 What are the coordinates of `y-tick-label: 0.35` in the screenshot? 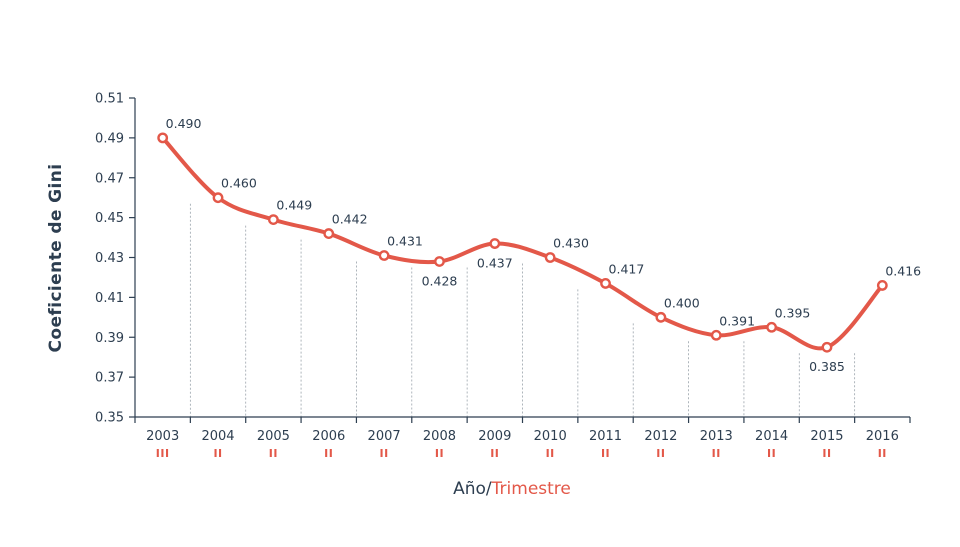 It's located at (109, 418).